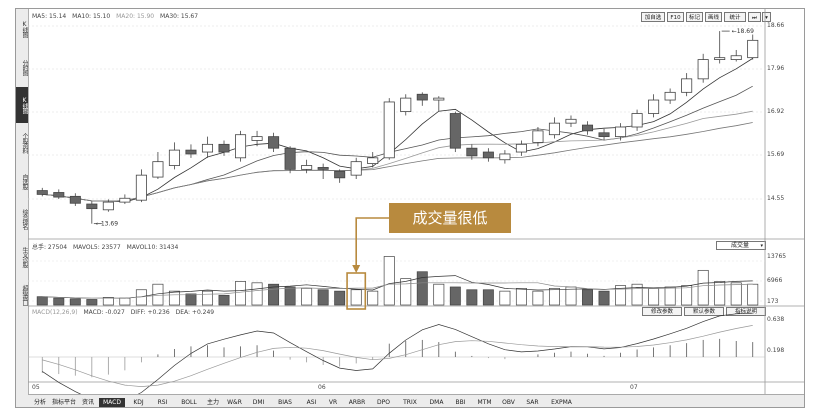 The image size is (814, 414). What do you see at coordinates (766, 17) in the screenshot?
I see `menu-dropdown-icon: ▾` at bounding box center [766, 17].